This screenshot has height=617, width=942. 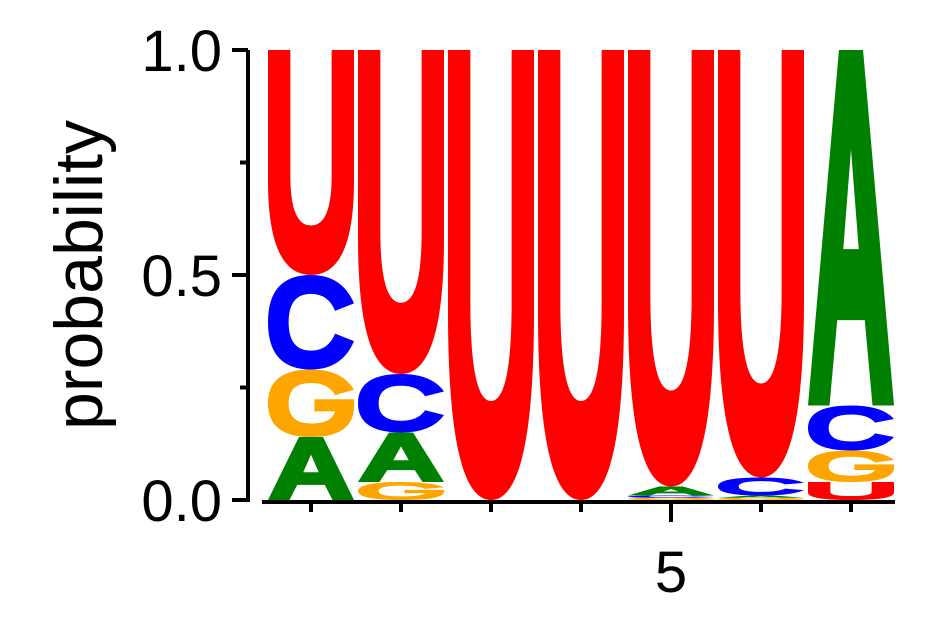 I want to click on y-tick-label: 0.0, so click(x=181, y=501).